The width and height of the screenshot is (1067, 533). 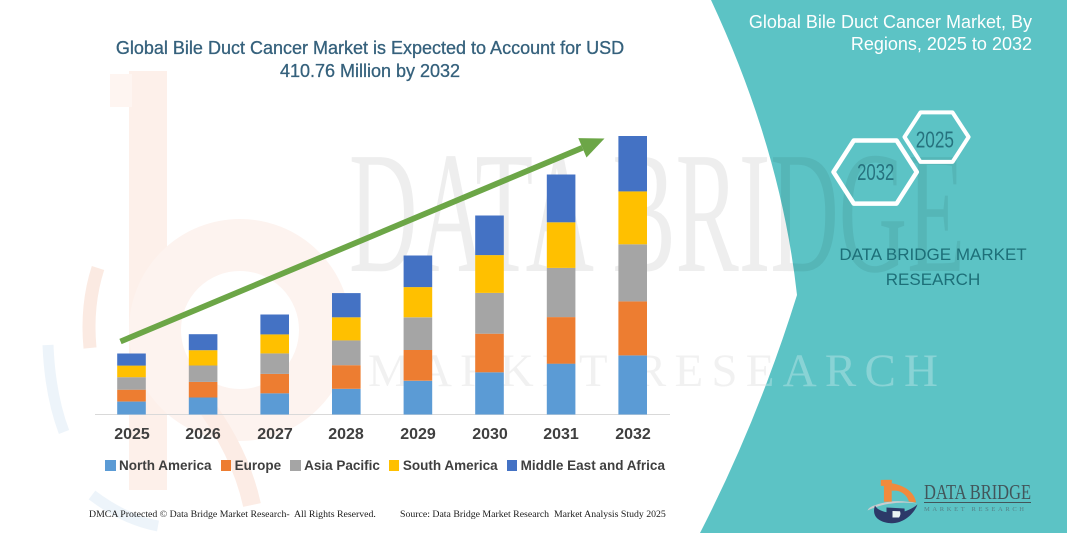 What do you see at coordinates (974, 509) in the screenshot?
I see `svg-text: MARKET RESEARCH` at bounding box center [974, 509].